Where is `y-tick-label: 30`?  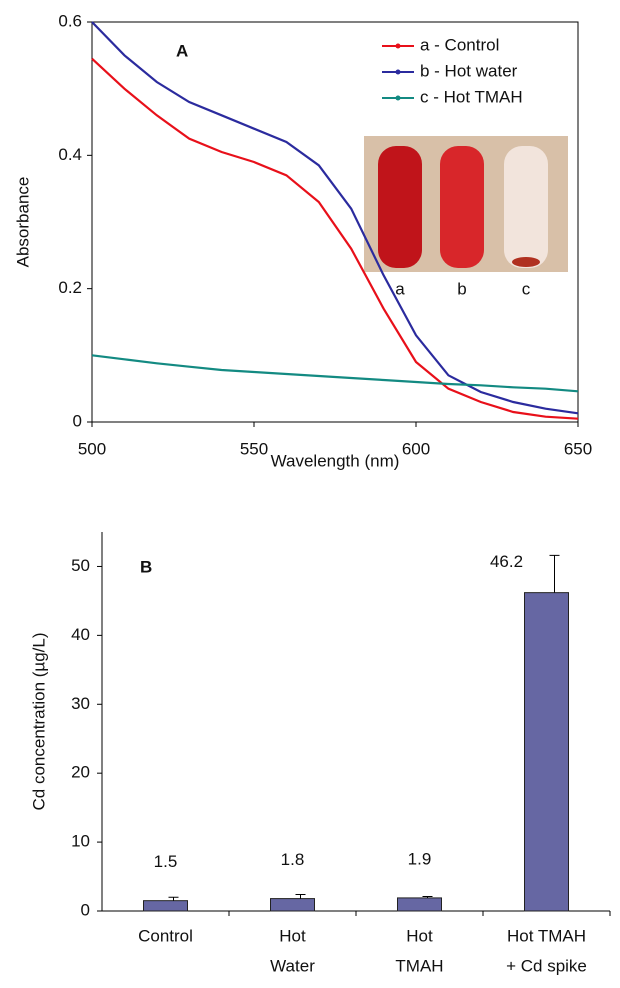 y-tick-label: 30 is located at coordinates (80, 703).